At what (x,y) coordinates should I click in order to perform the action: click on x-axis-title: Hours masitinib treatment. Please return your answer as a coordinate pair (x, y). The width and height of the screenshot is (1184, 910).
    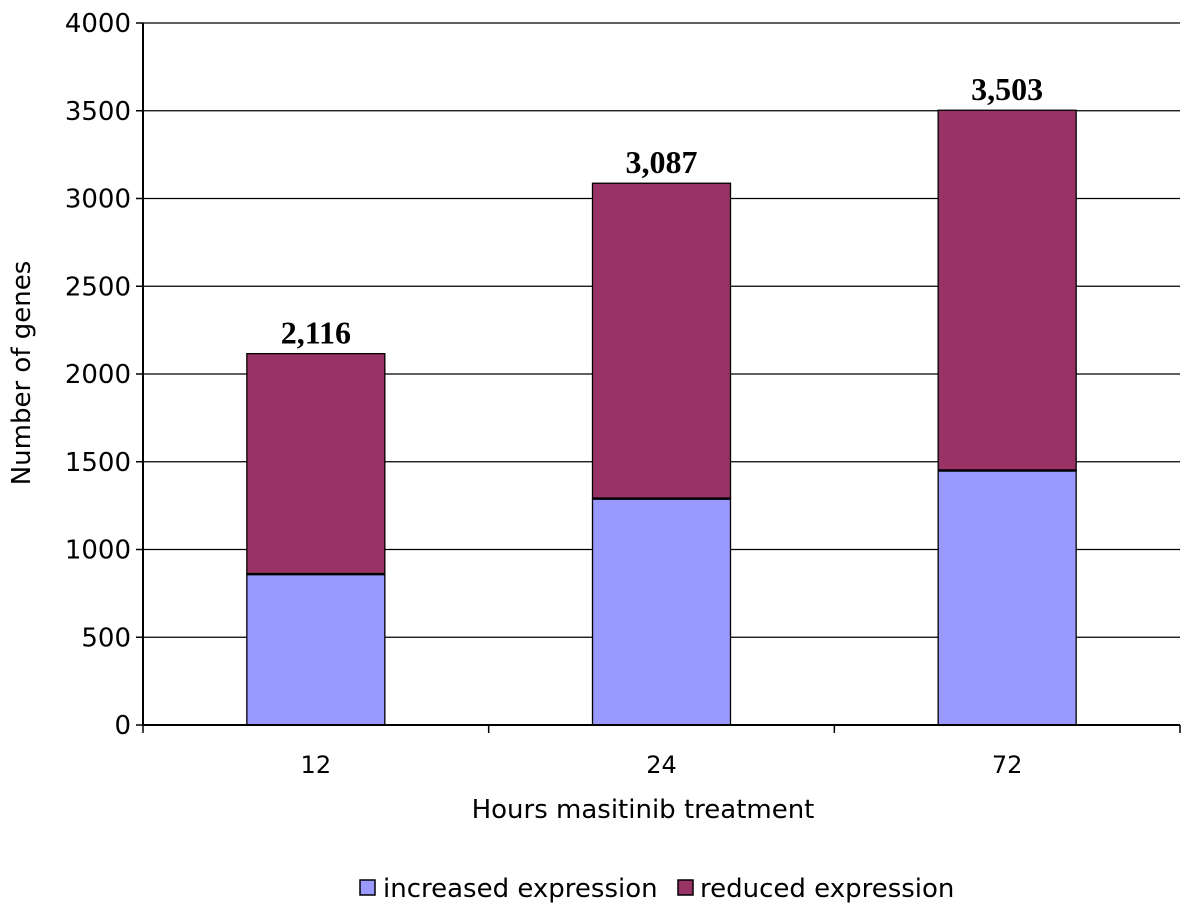
    Looking at the image, I should click on (643, 810).